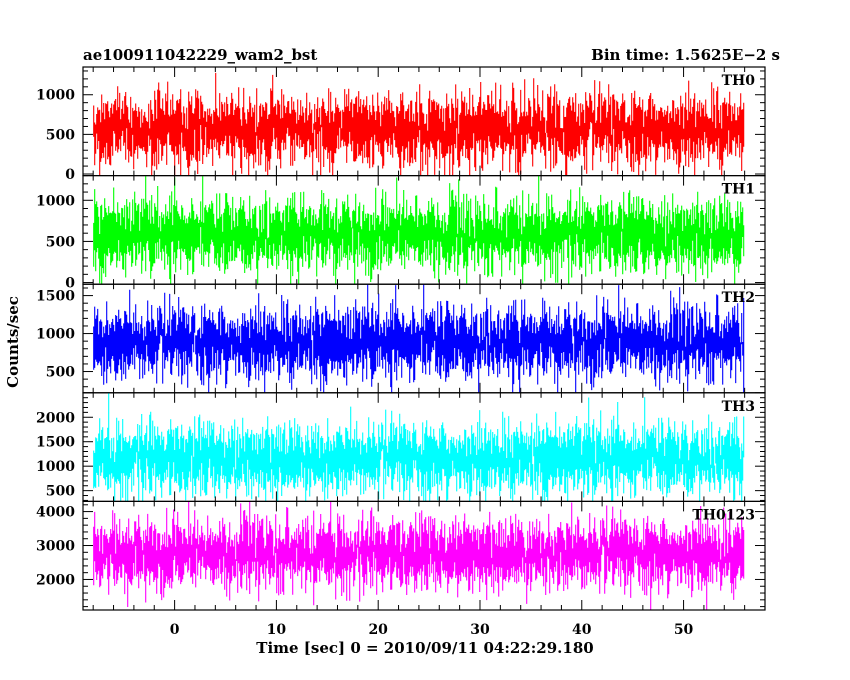 The image size is (850, 680). I want to click on panel-label-th3: TH3, so click(738, 407).